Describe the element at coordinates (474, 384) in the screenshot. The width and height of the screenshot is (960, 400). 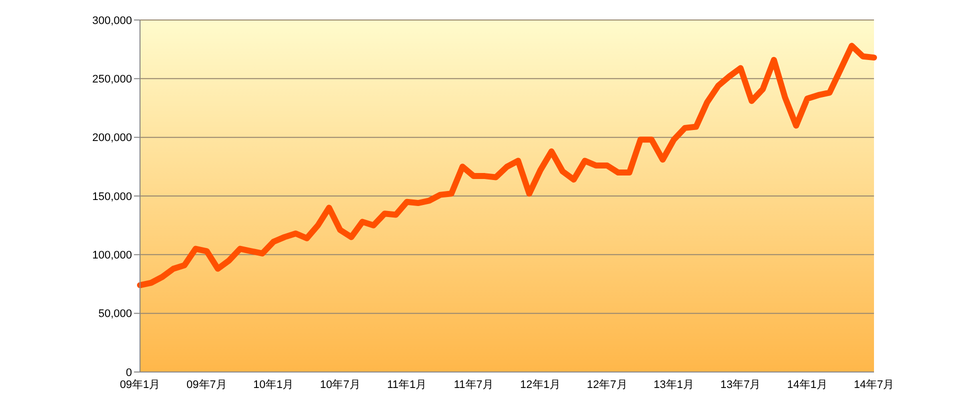
I see `x-tick-label: 11年7月` at that location.